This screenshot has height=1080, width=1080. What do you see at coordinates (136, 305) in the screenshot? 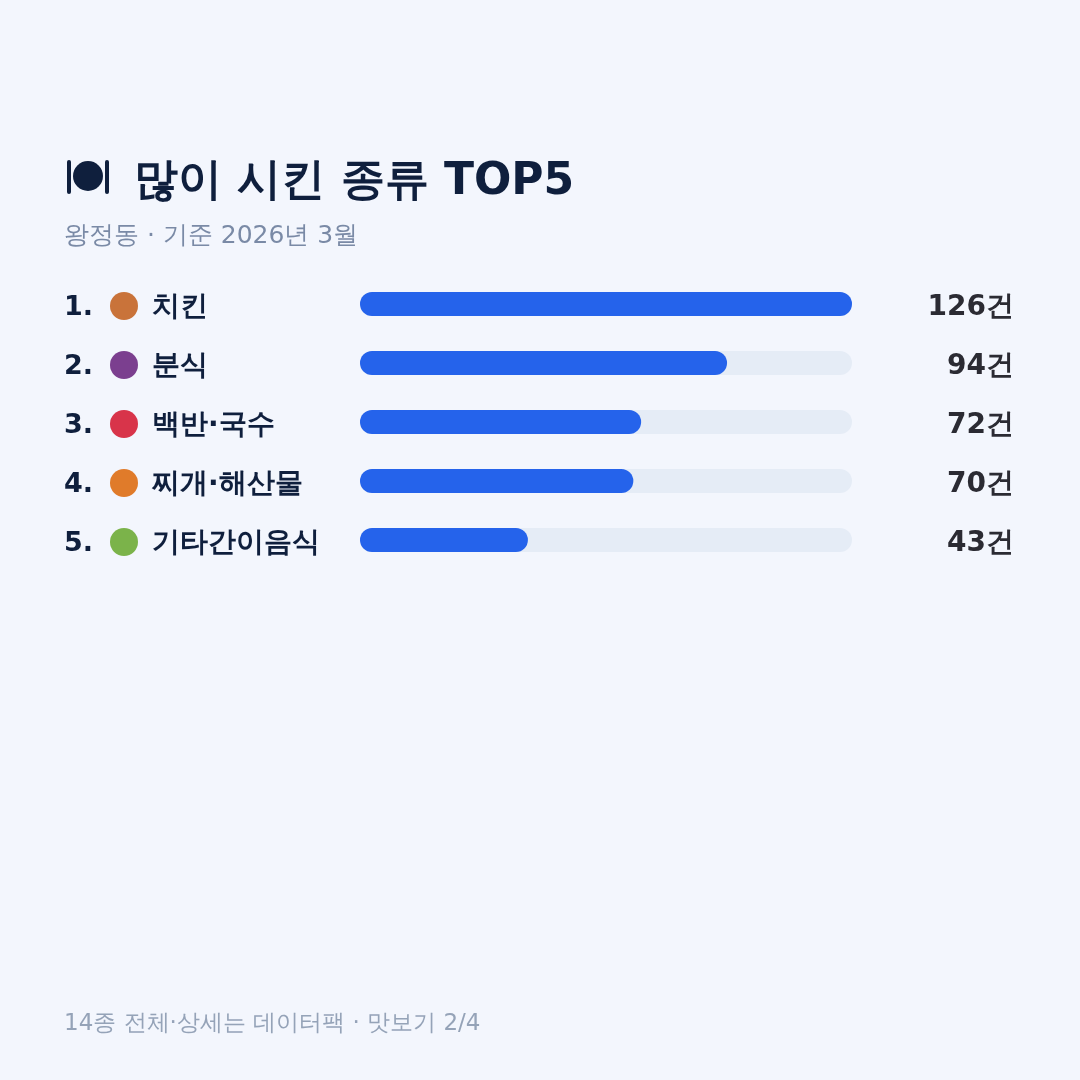
I see `category-label: 1. 치킨` at bounding box center [136, 305].